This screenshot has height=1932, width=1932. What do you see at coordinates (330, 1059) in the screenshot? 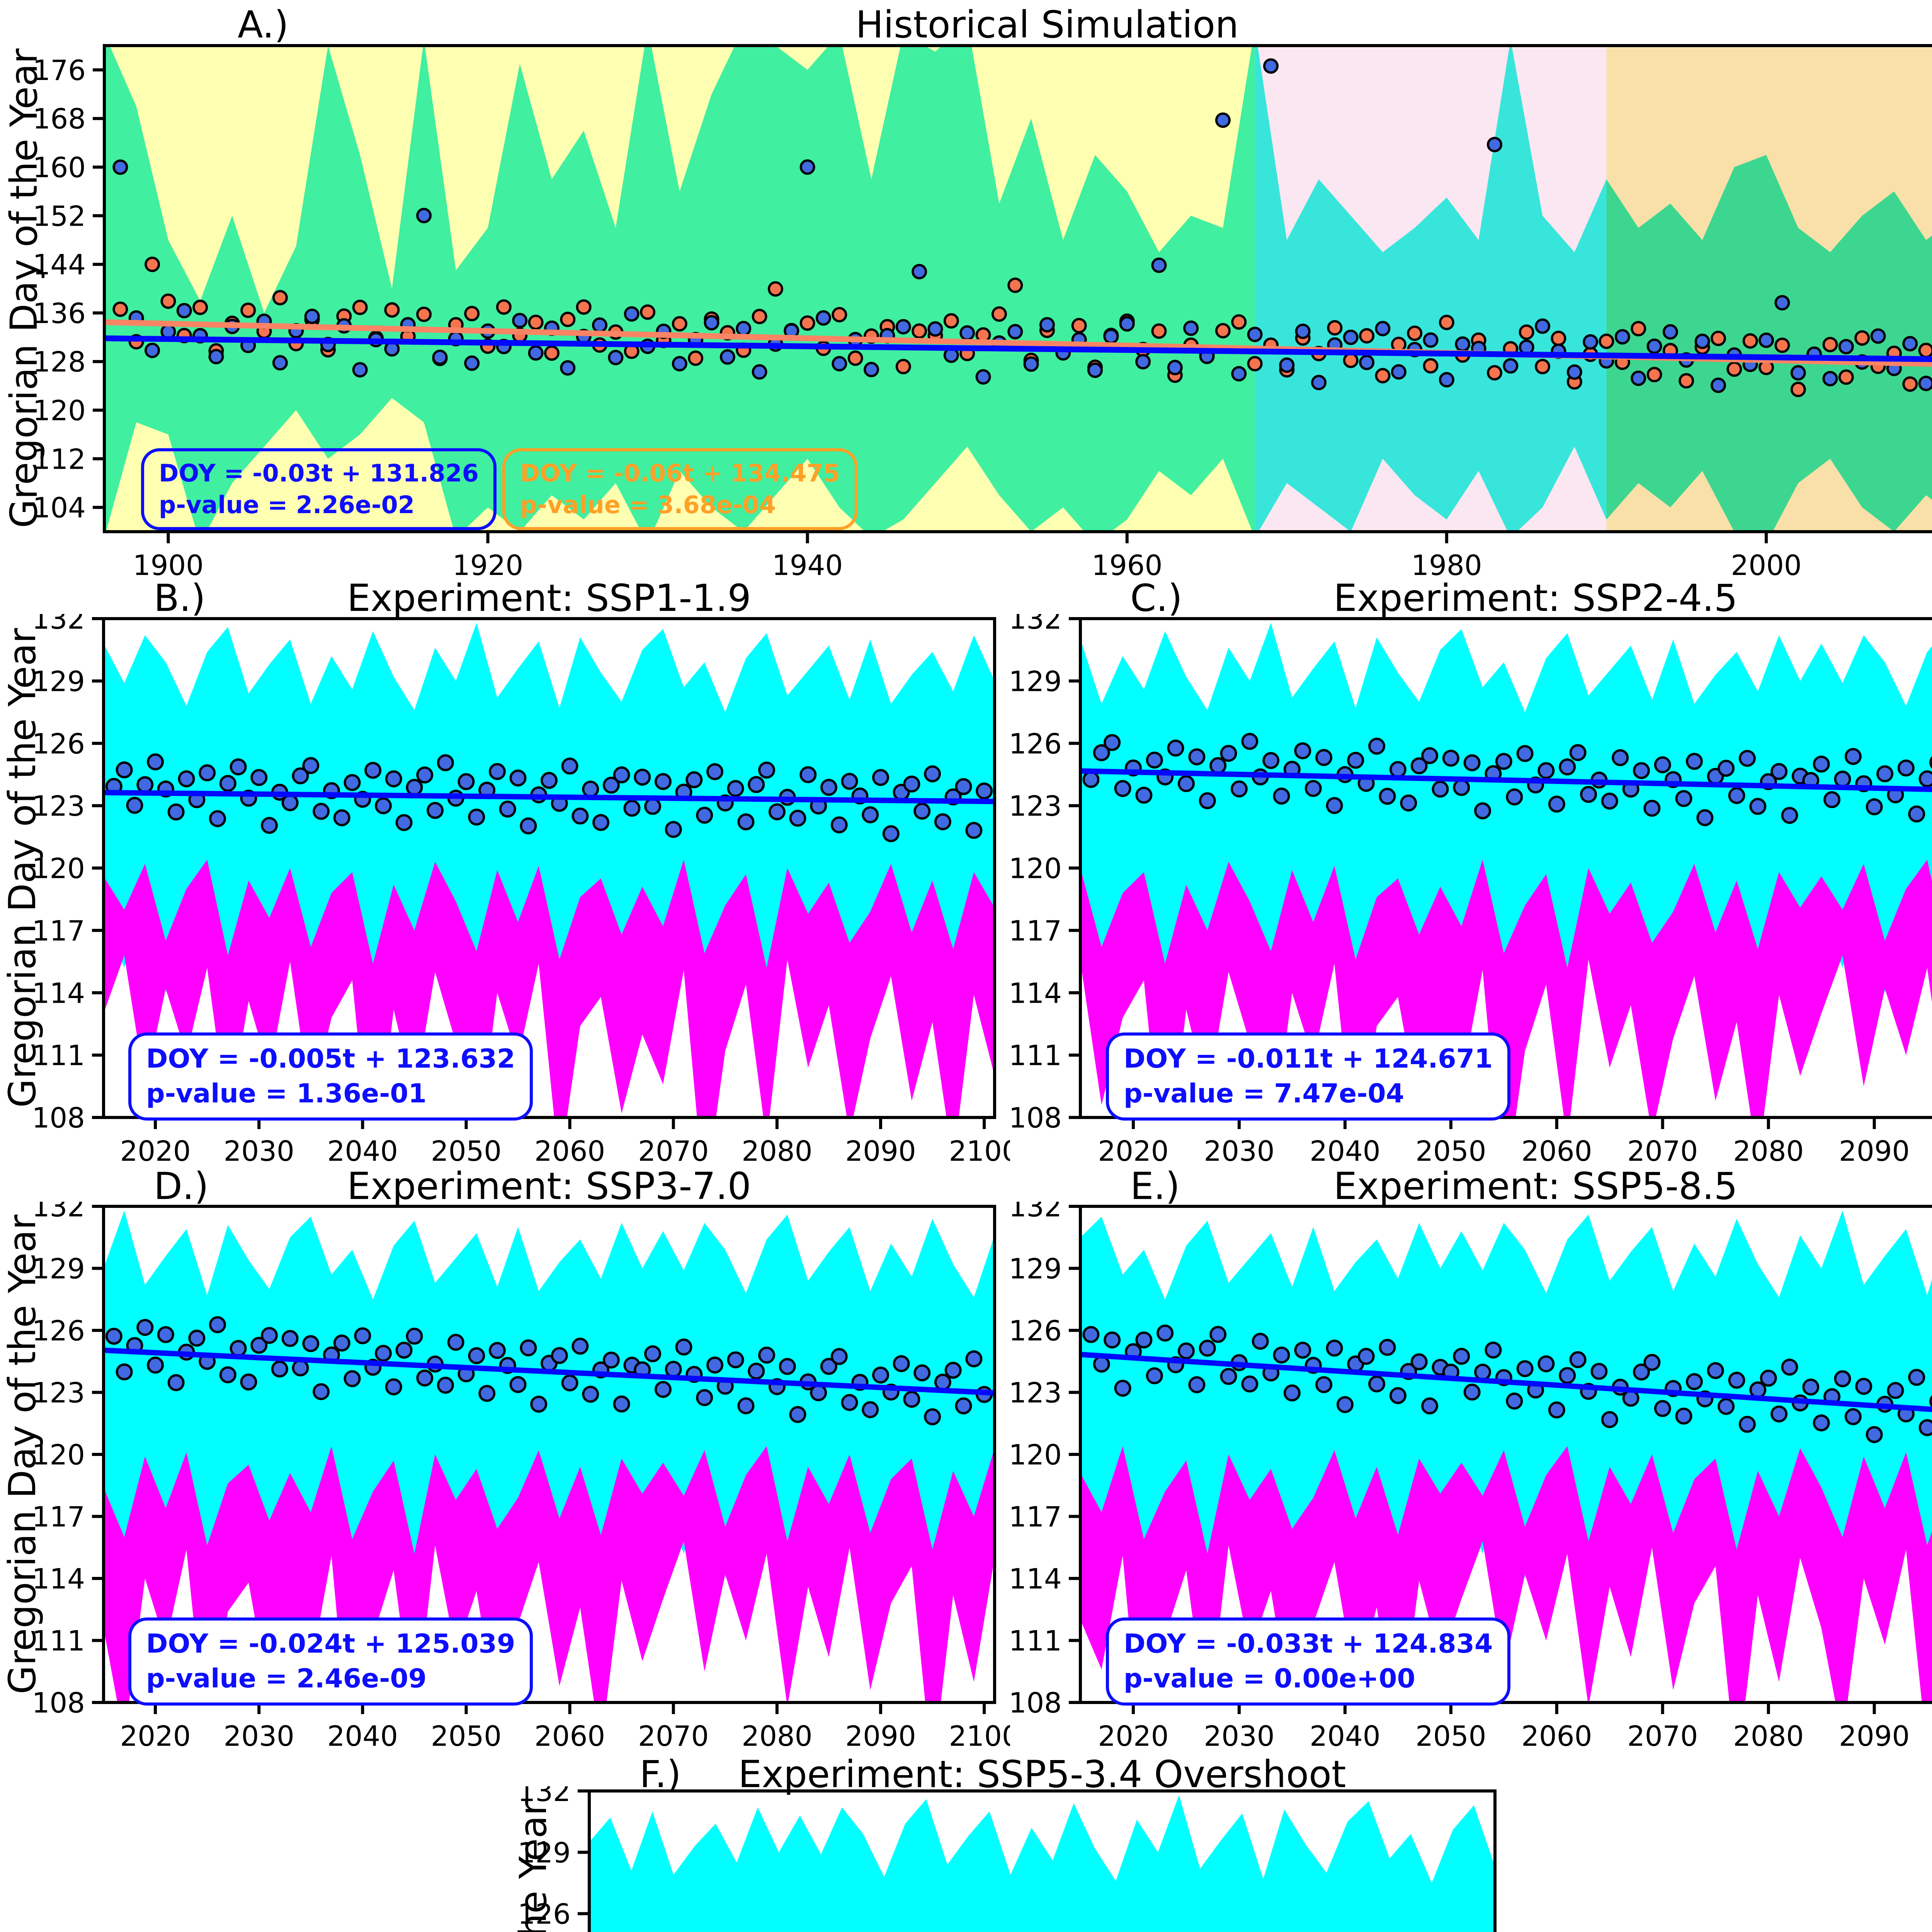
I see `trend-equation: DOY = -0.005t + 123.632` at bounding box center [330, 1059].